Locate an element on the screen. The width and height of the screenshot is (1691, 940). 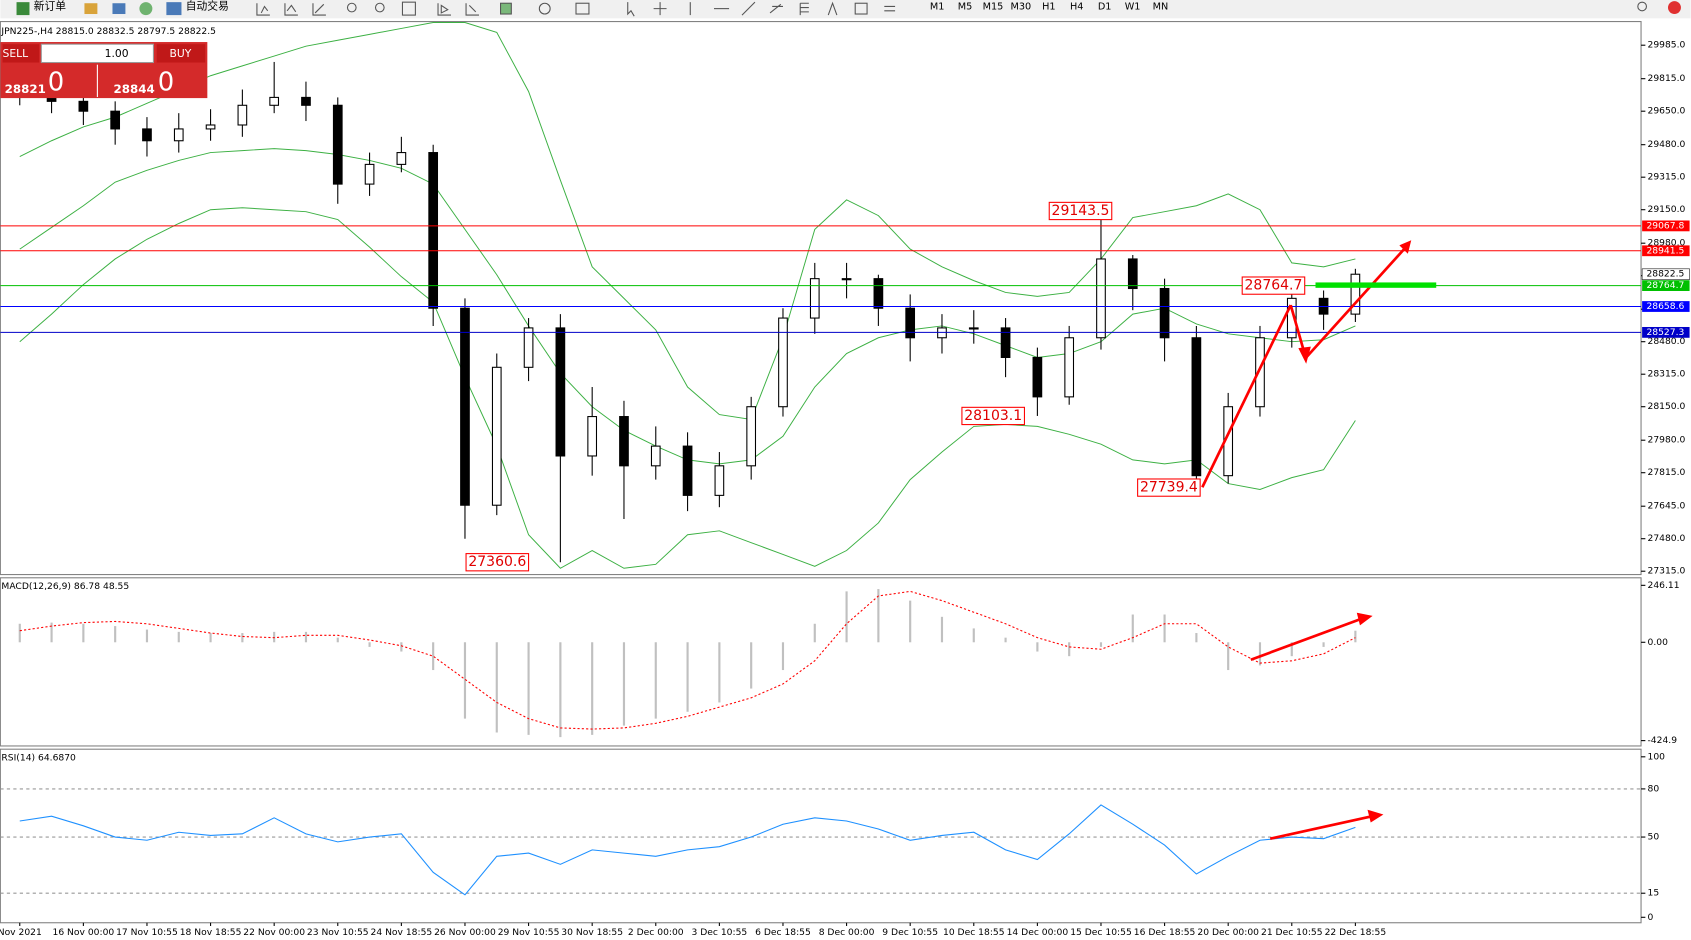
x-tick-label: 24 Nov 18:55 is located at coordinates (402, 932).